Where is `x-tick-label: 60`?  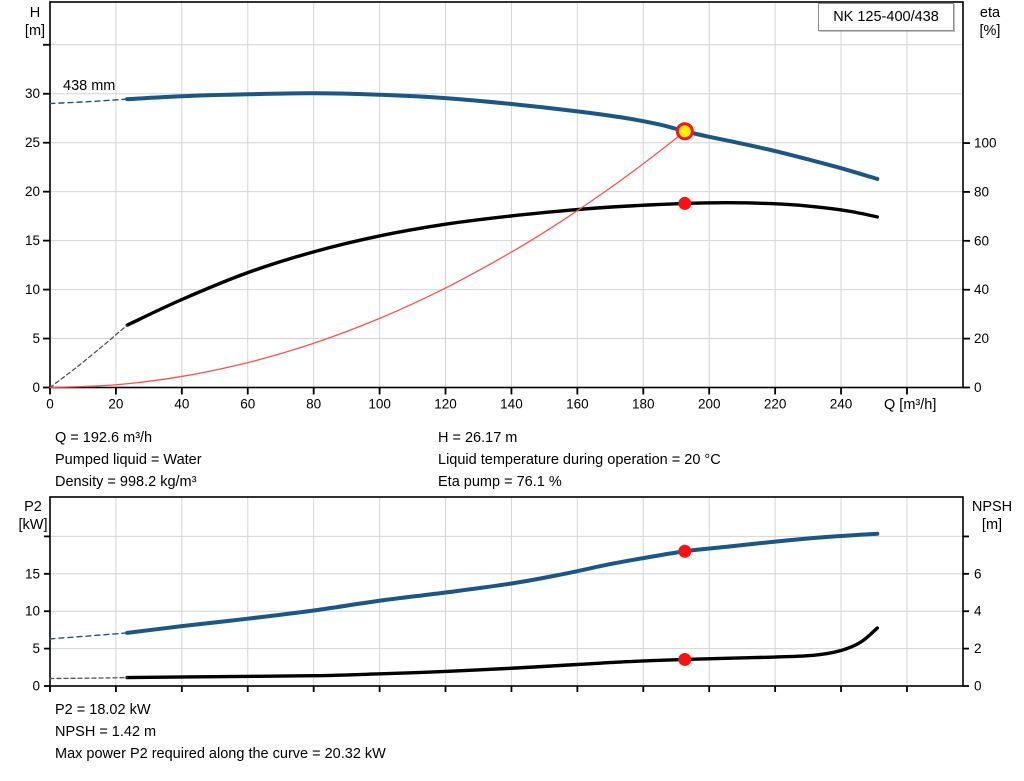
x-tick-label: 60 is located at coordinates (247, 404).